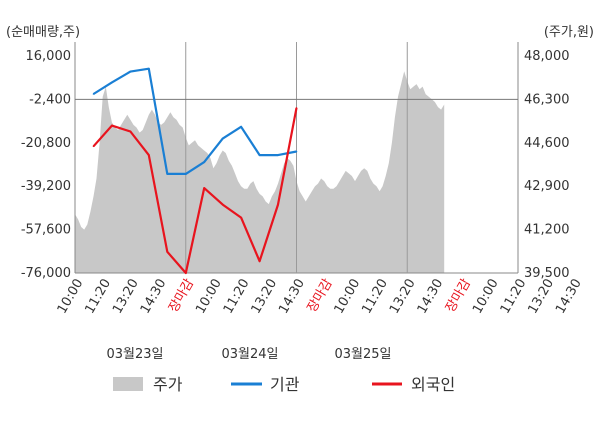 This screenshot has height=428, width=600. Describe the element at coordinates (547, 56) in the screenshot. I see `right-tick-label: 48,000` at that location.